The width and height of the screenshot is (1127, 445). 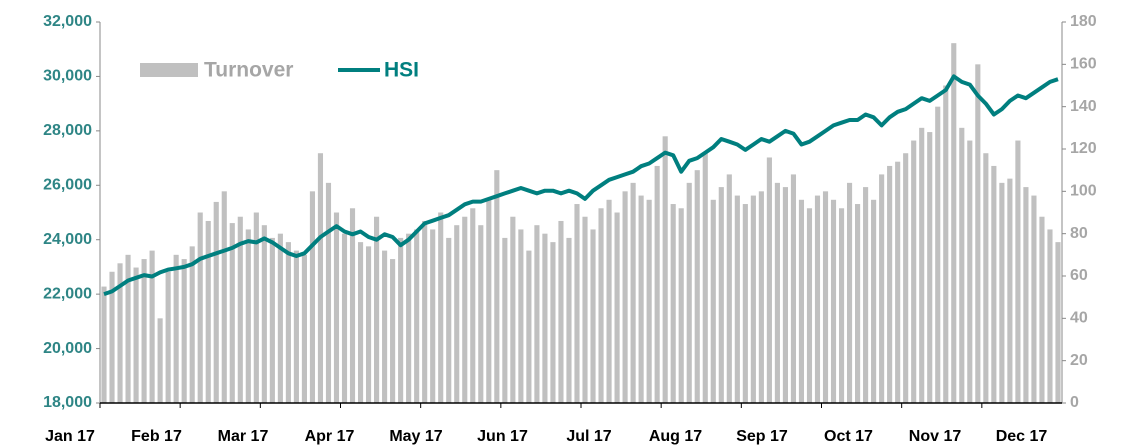 I want to click on x-tick-label: Mar 17, so click(x=243, y=436).